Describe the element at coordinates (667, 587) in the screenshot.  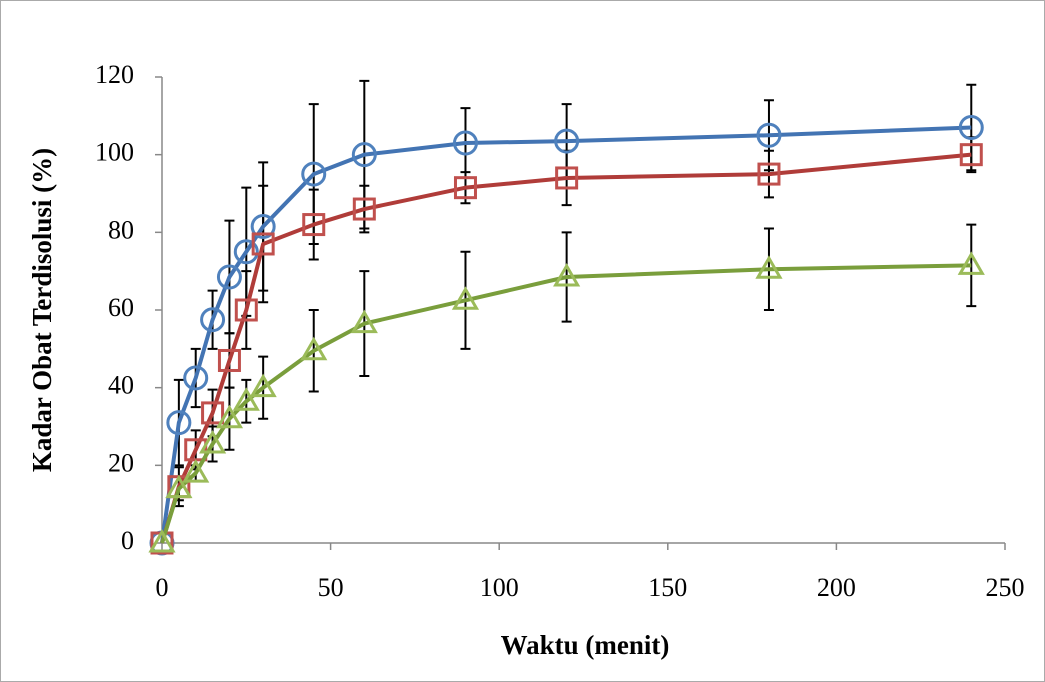
I see `x-tick-label: 150` at that location.